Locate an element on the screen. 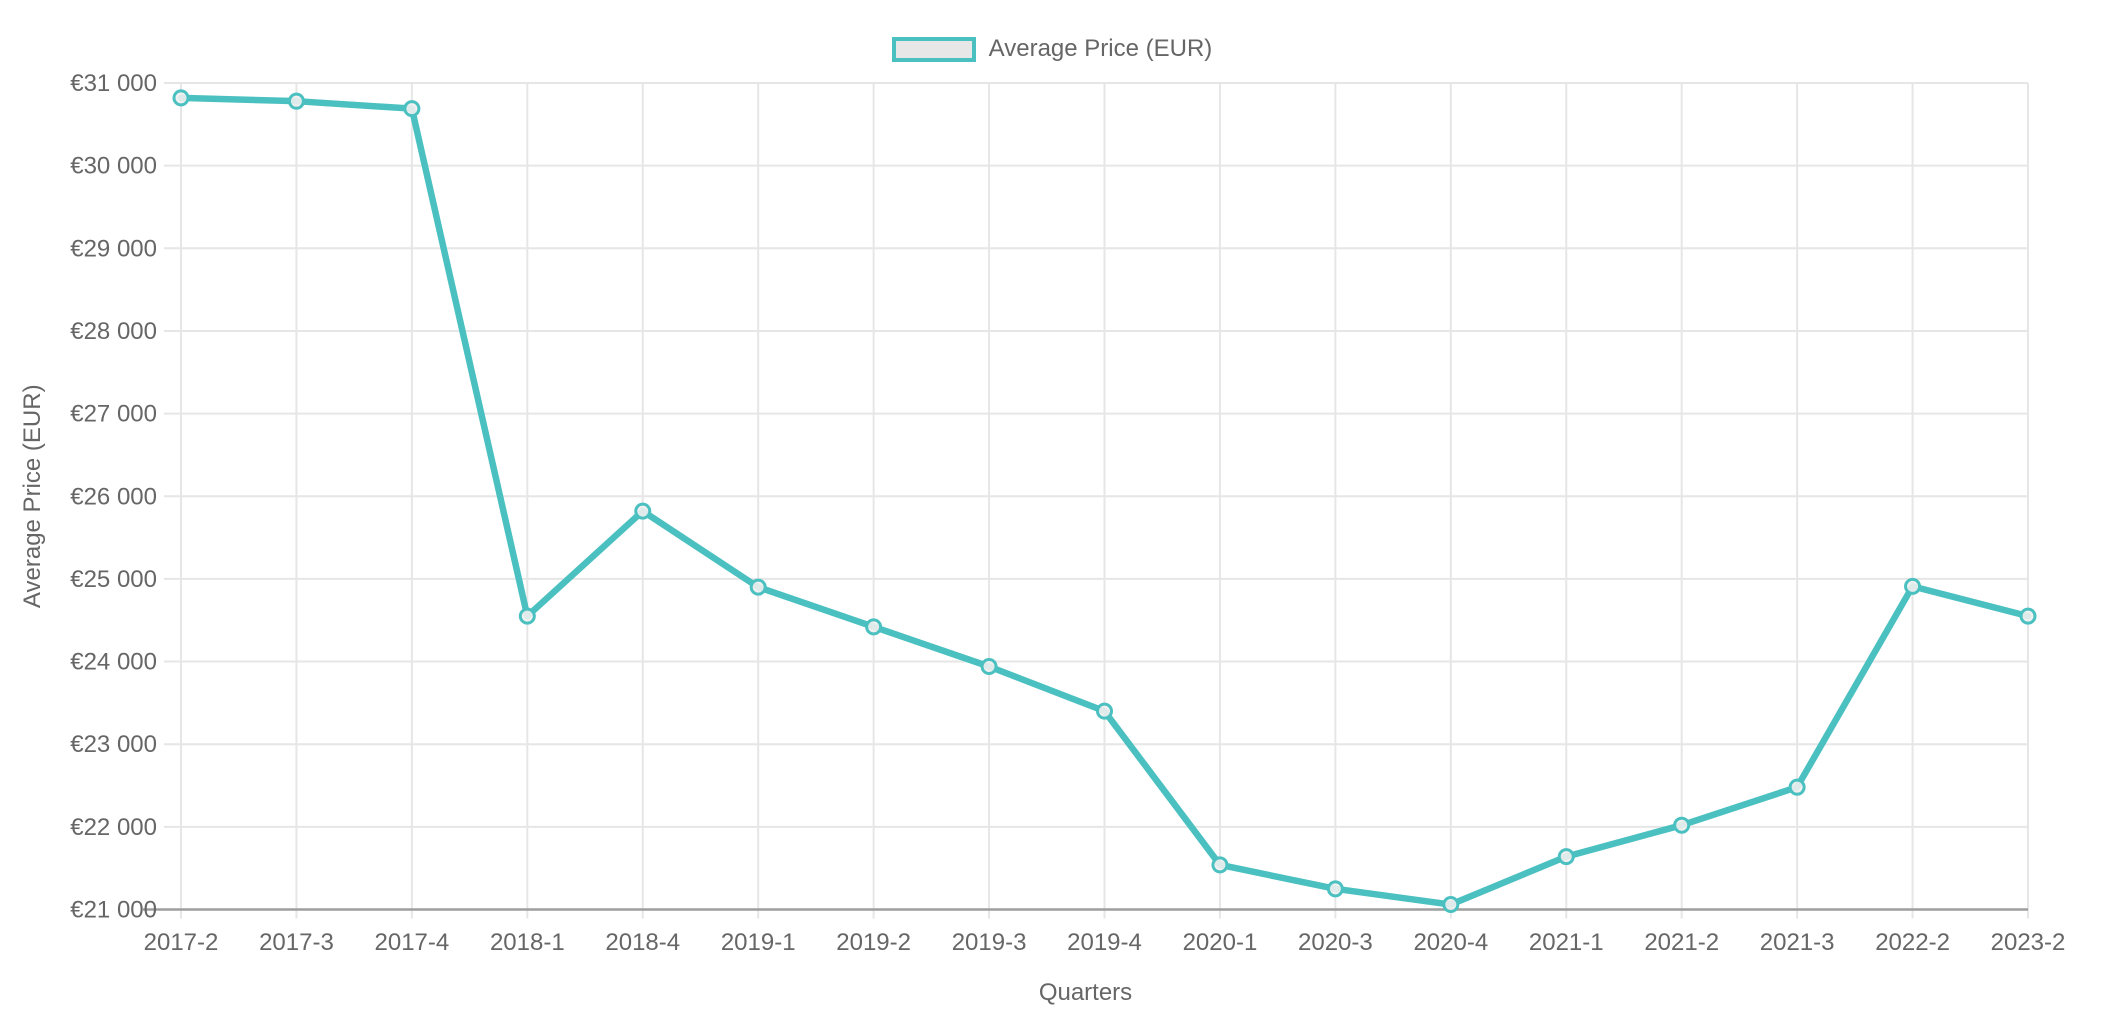 This screenshot has width=2104, height=1024. y-tick-label: €29 000 is located at coordinates (113, 248).